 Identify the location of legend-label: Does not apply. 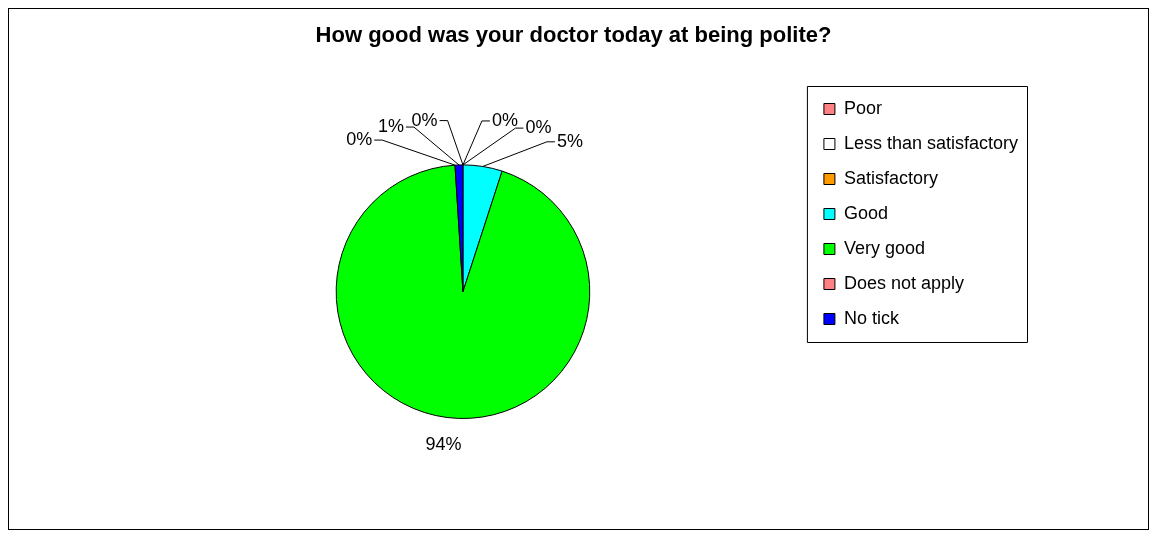
(903, 282).